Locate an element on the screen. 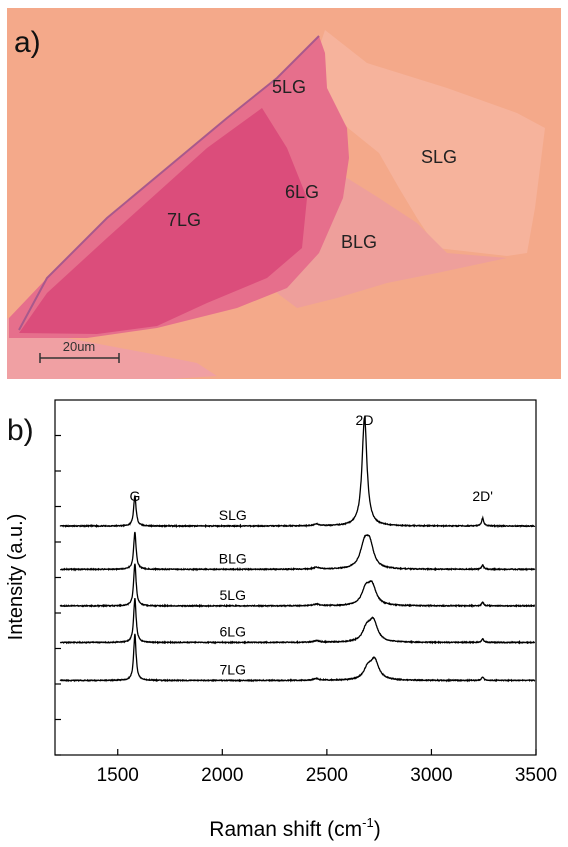 This screenshot has width=568, height=847. region-label-blg: BLG is located at coordinates (359, 242).